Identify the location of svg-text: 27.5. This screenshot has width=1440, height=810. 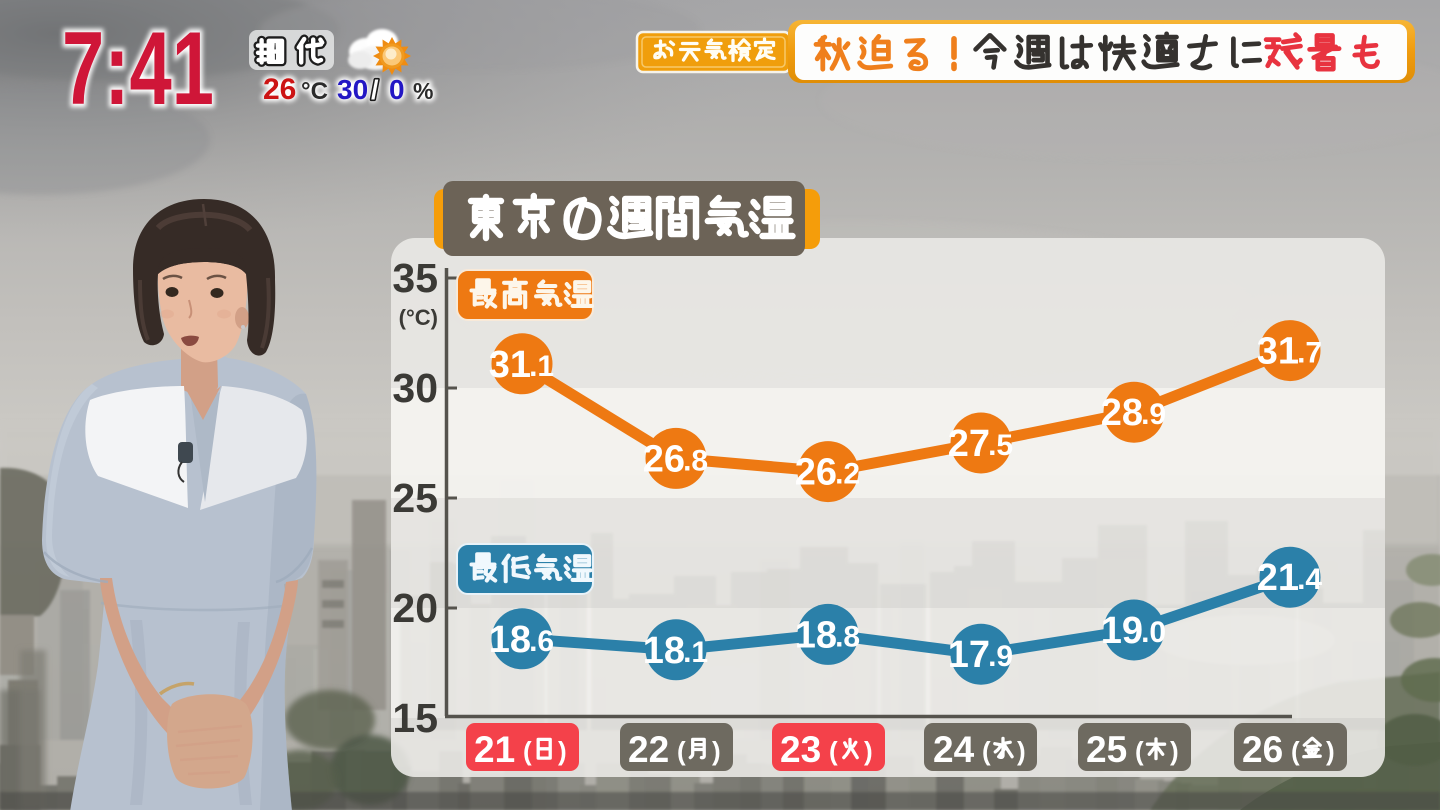
(980, 444).